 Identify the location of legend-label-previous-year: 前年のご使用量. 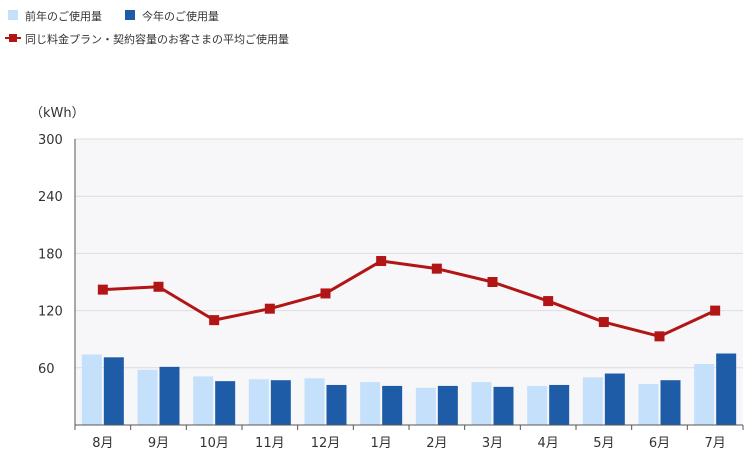
(63, 16).